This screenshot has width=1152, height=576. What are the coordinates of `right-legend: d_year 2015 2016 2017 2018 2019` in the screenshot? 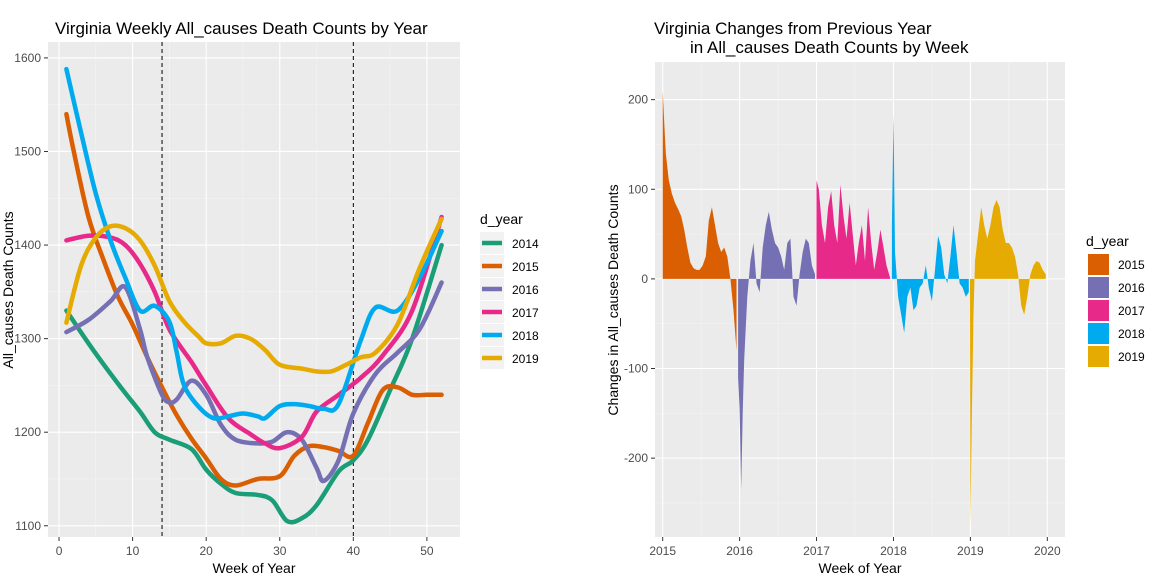 It's located at (1116, 301).